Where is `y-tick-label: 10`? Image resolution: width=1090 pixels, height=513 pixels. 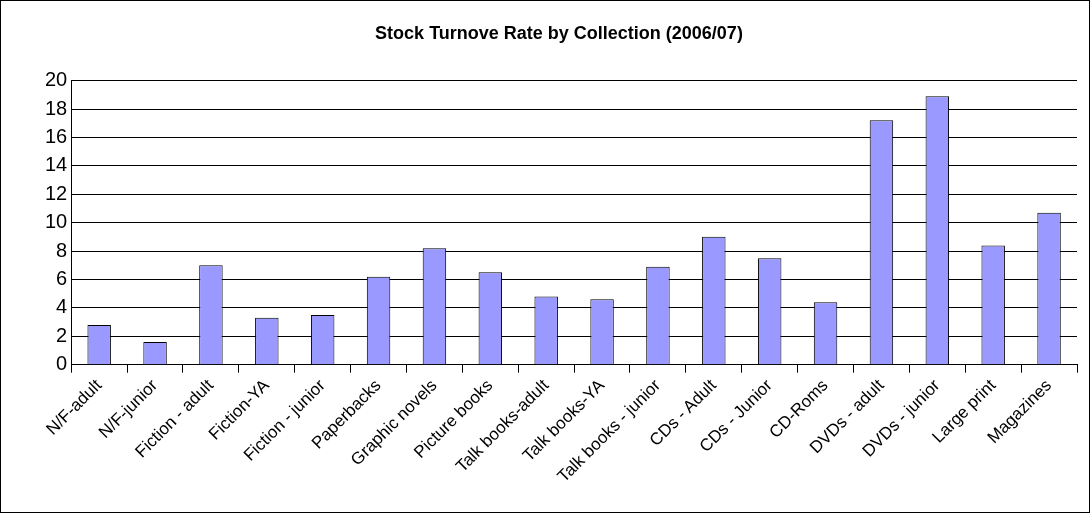 y-tick-label: 10 is located at coordinates (56, 221).